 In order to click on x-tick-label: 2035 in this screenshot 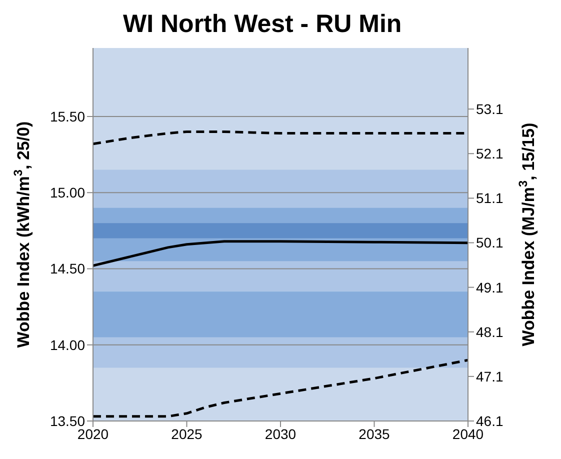, I will do `click(374, 434)`.